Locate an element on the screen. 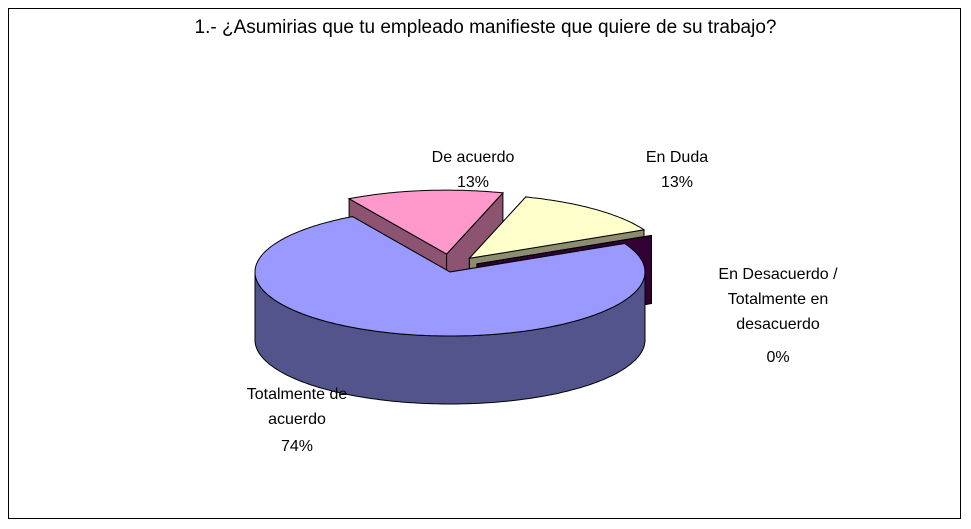  slice-value-label: 74% is located at coordinates (297, 446).